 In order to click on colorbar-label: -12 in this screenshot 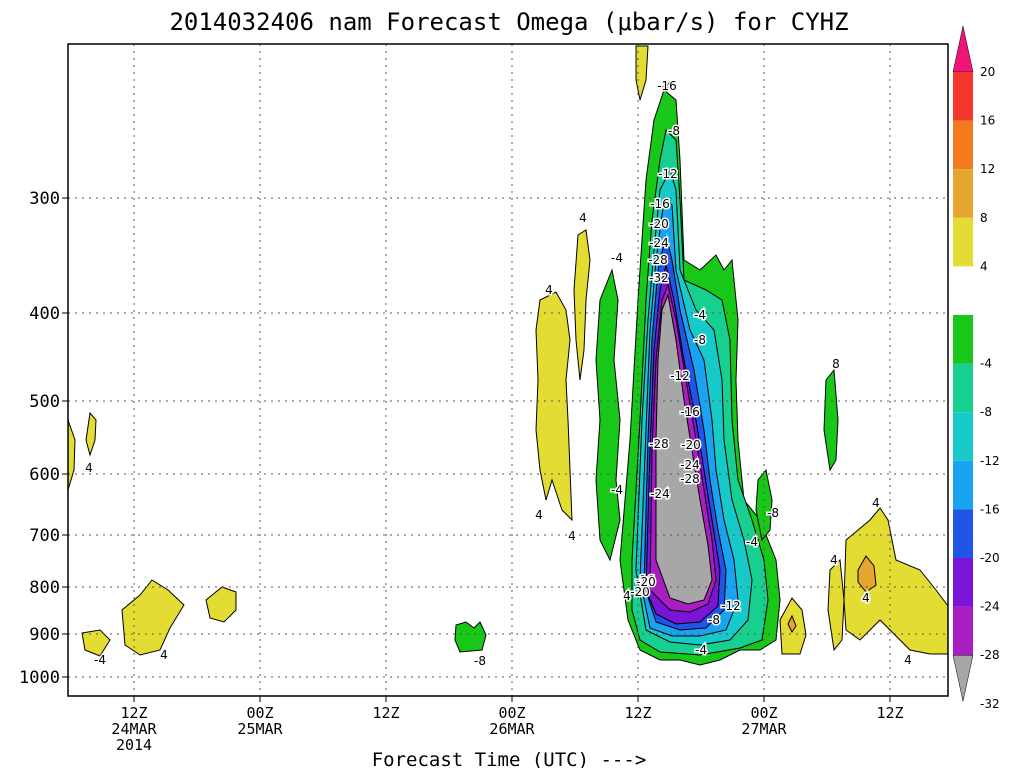, I will do `click(990, 461)`.